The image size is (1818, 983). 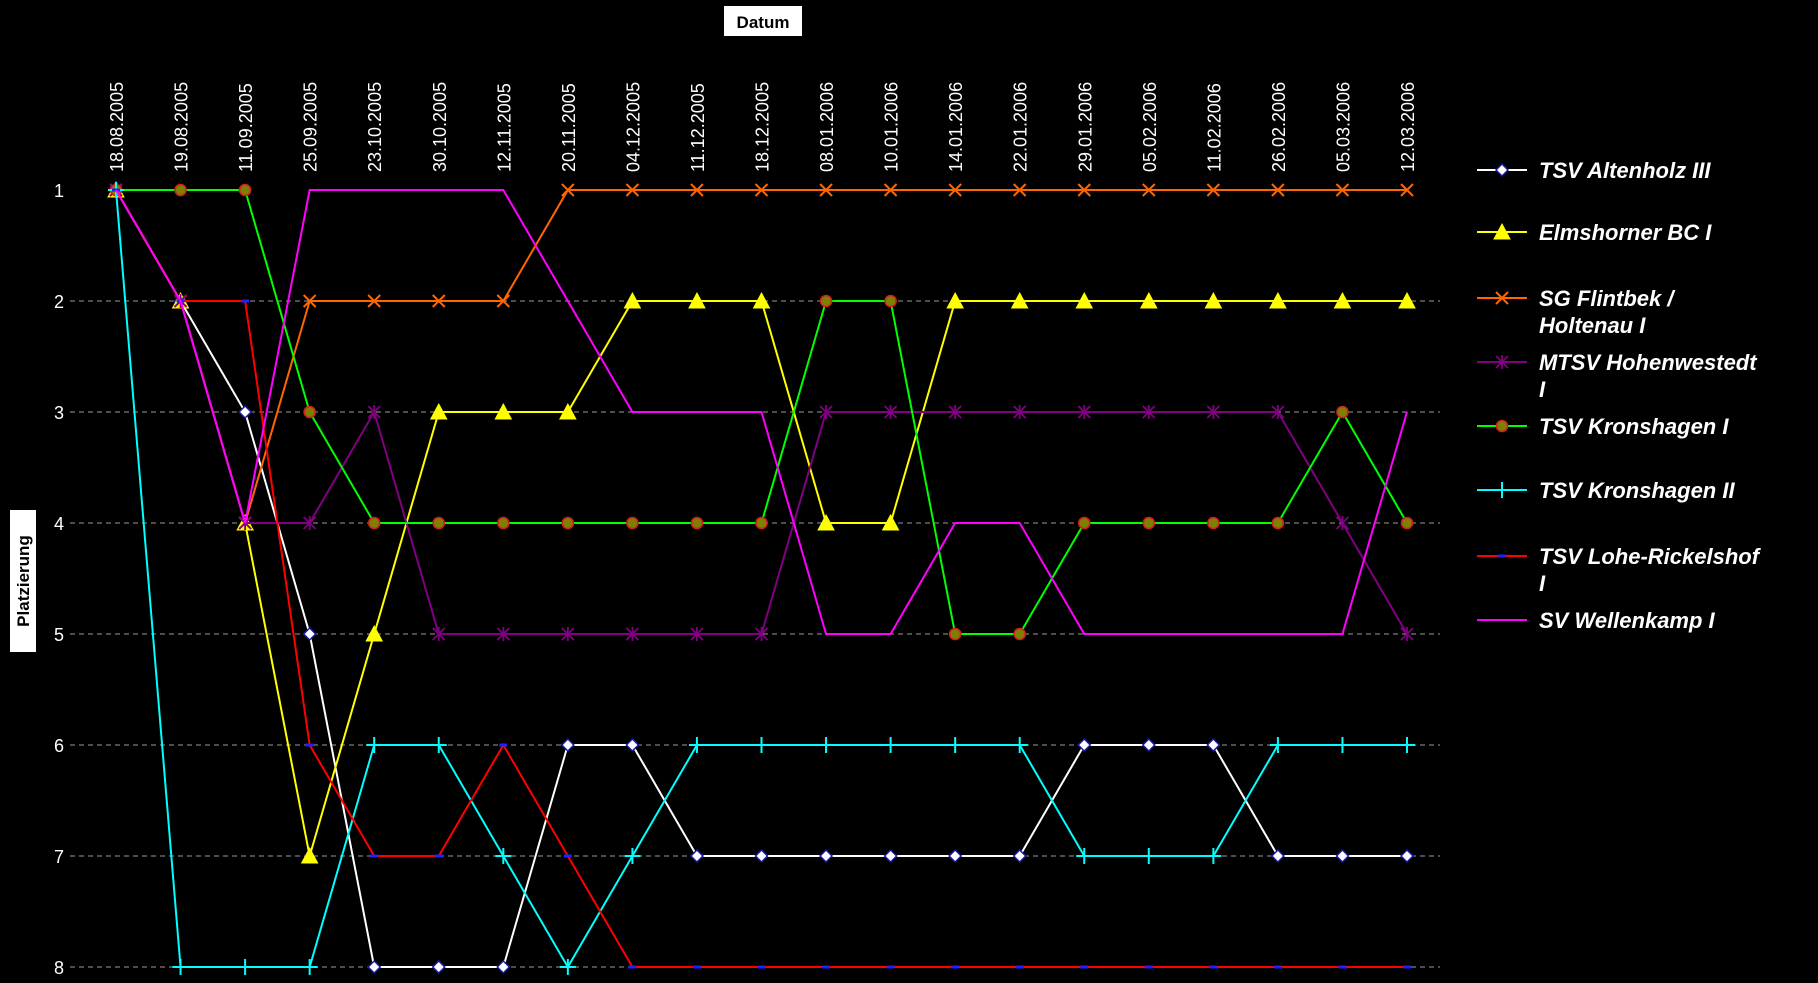 I want to click on x-tick-label: 18.12.2005, so click(x=763, y=127).